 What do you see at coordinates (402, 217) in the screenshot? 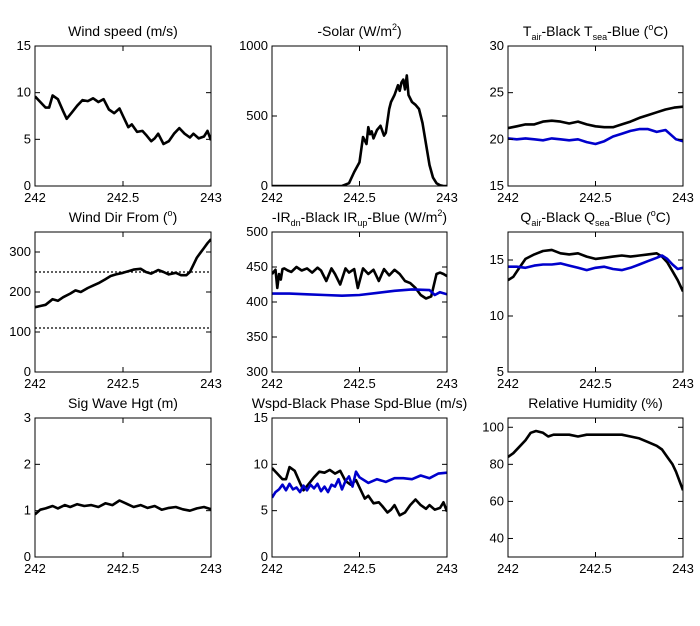
I see `title-segment: -Blue (W/m` at bounding box center [402, 217].